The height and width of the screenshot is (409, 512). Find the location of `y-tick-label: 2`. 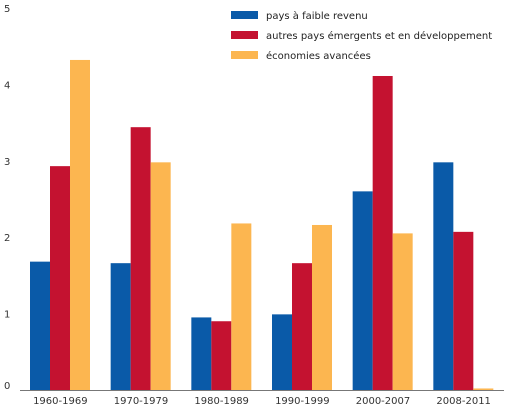

y-tick-label: 2 is located at coordinates (7, 238).